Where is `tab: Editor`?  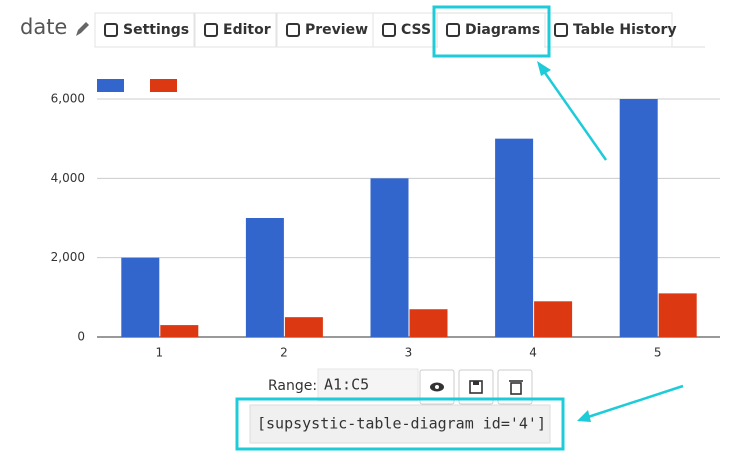
tab: Editor is located at coordinates (235, 30).